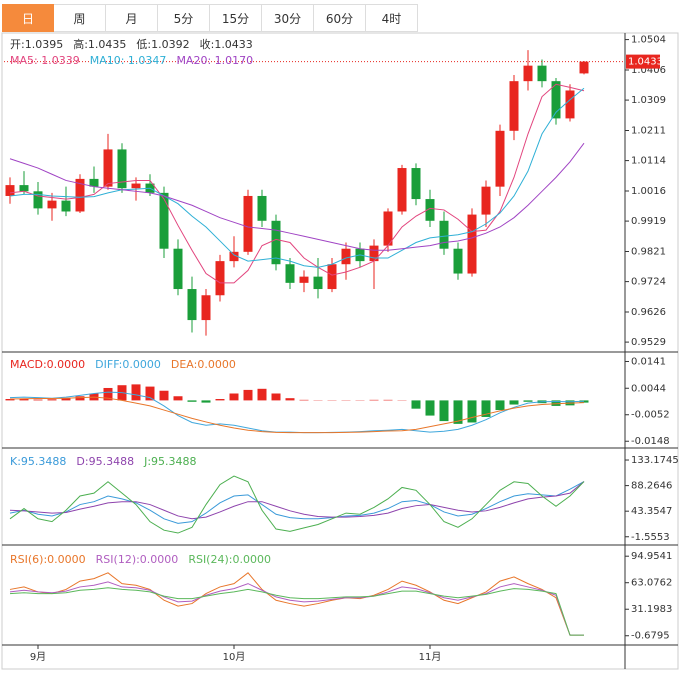 Image resolution: width=682 pixels, height=679 pixels. Describe the element at coordinates (169, 461) in the screenshot. I see `legend-entry: J:95.3488` at that location.